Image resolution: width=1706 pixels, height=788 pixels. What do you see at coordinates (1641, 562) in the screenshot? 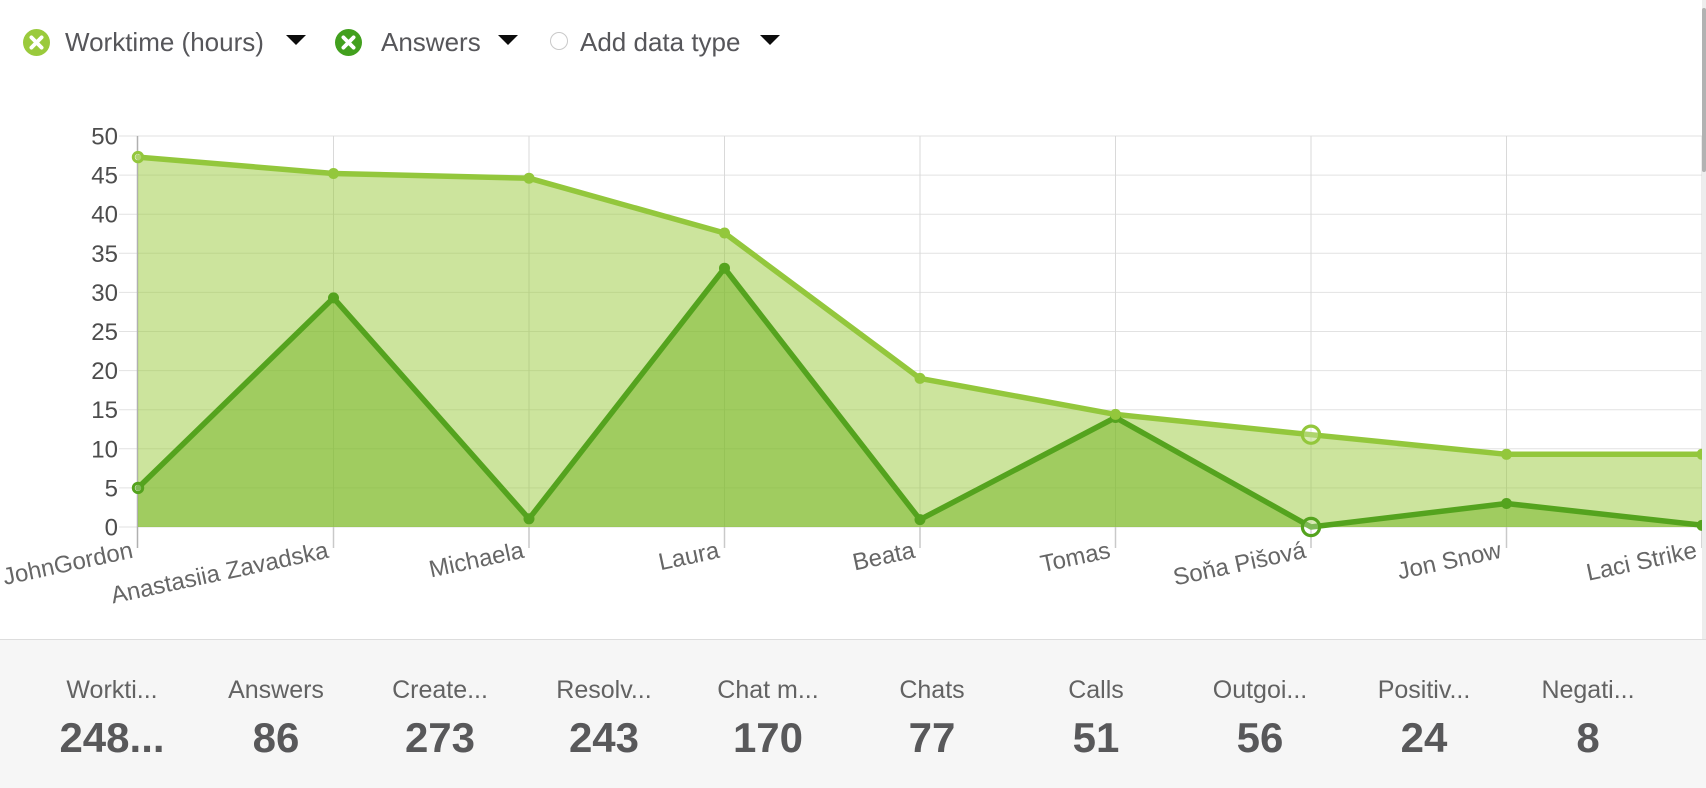
I see `svg-text: Laci Strike` at bounding box center [1641, 562].